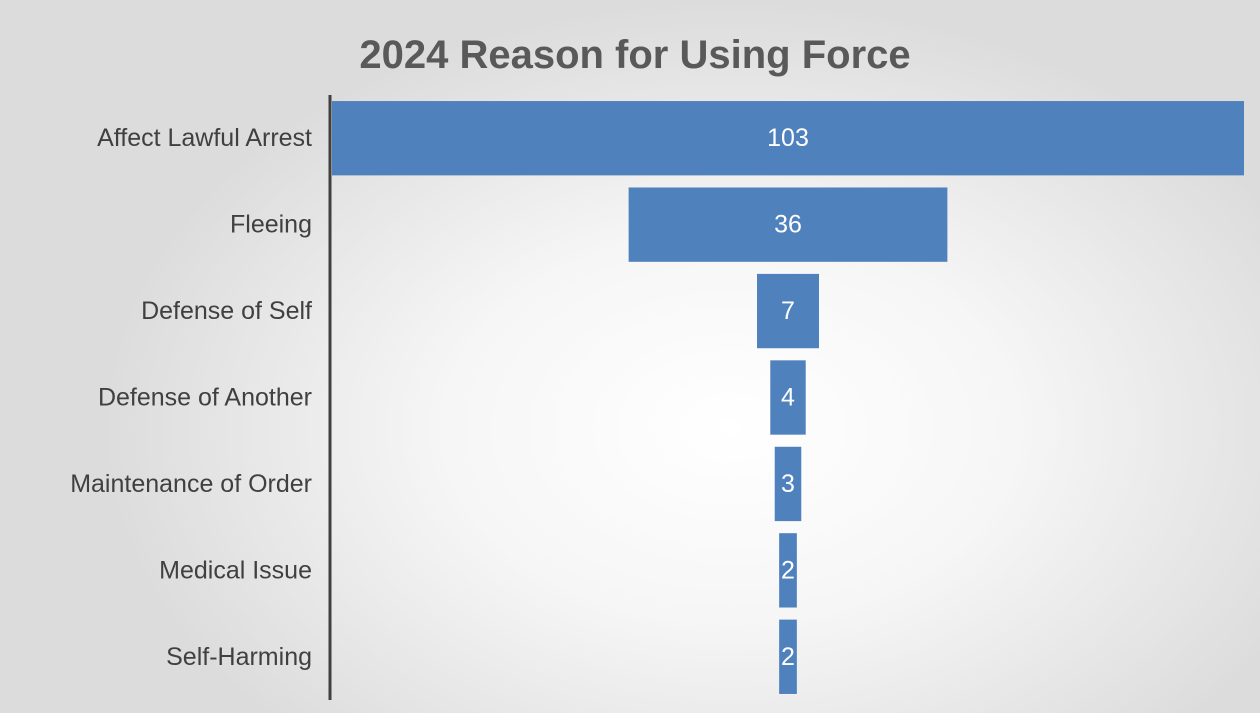 The width and height of the screenshot is (1260, 713). I want to click on data-labels: 103 36 7 4 3 2 2, so click(788, 397).